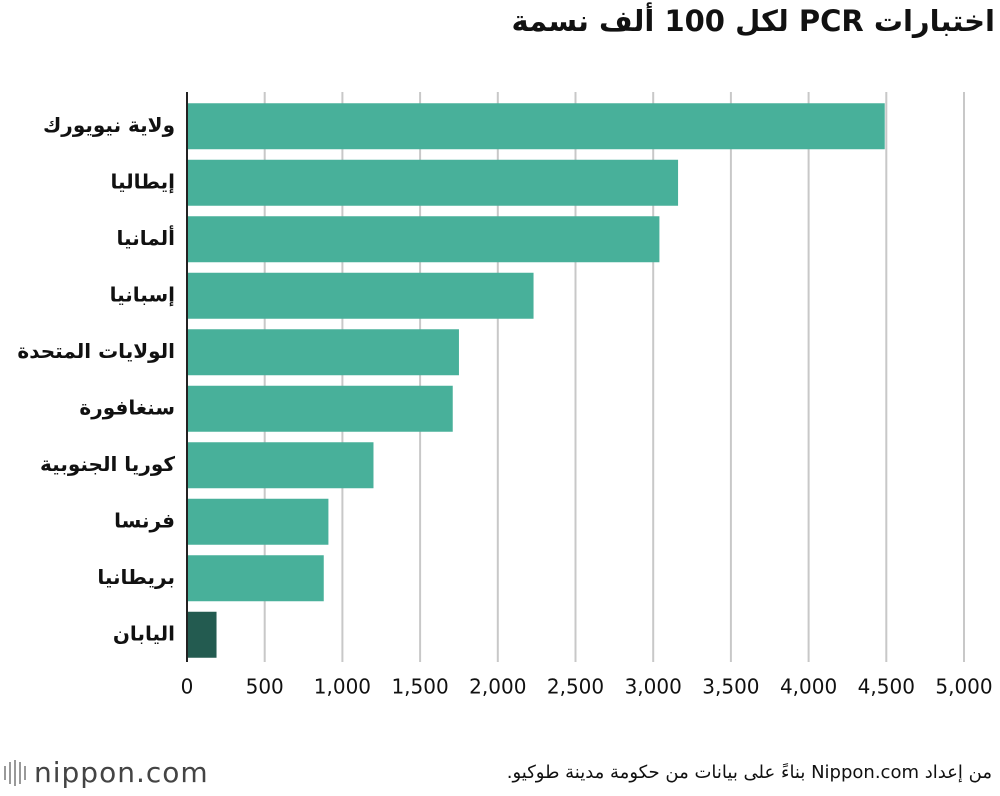 Image resolution: width=1000 pixels, height=796 pixels. I want to click on y-tick-label: ولاية نيويورك, so click(109, 125).